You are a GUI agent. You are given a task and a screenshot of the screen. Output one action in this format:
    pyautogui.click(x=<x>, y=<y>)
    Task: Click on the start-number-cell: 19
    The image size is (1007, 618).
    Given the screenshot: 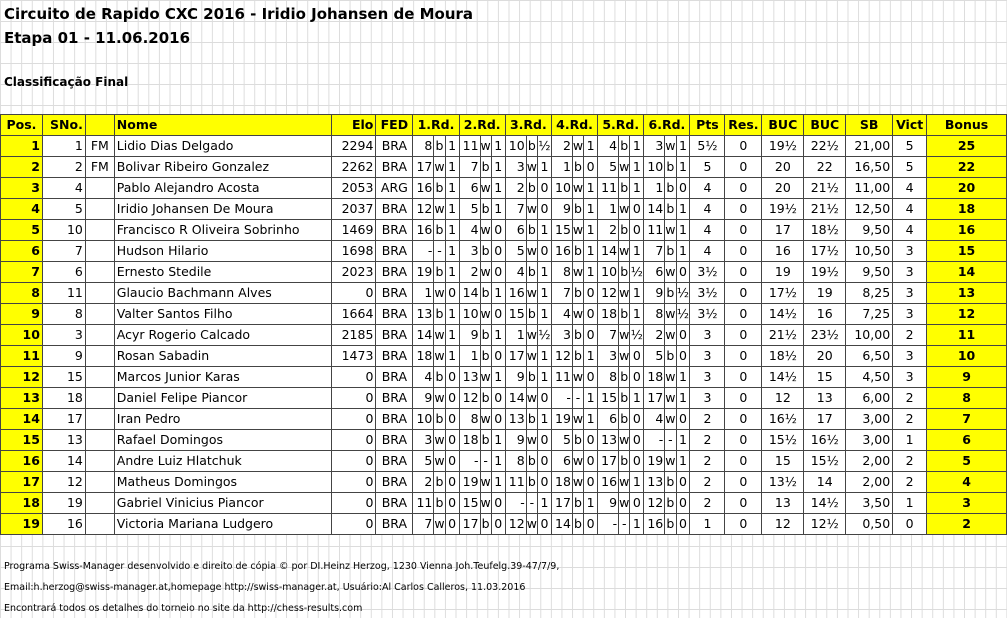 What is the action you would take?
    pyautogui.click(x=63, y=503)
    